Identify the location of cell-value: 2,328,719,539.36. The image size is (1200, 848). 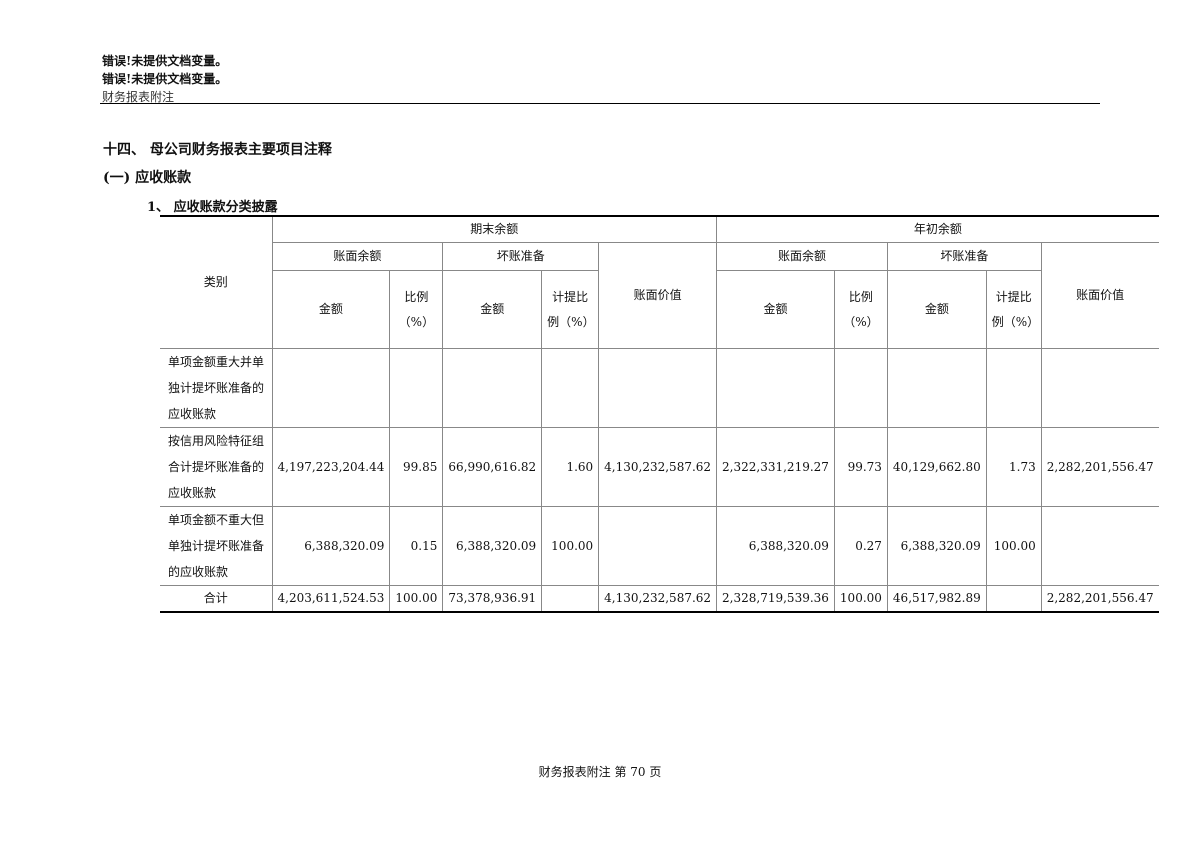
(775, 599).